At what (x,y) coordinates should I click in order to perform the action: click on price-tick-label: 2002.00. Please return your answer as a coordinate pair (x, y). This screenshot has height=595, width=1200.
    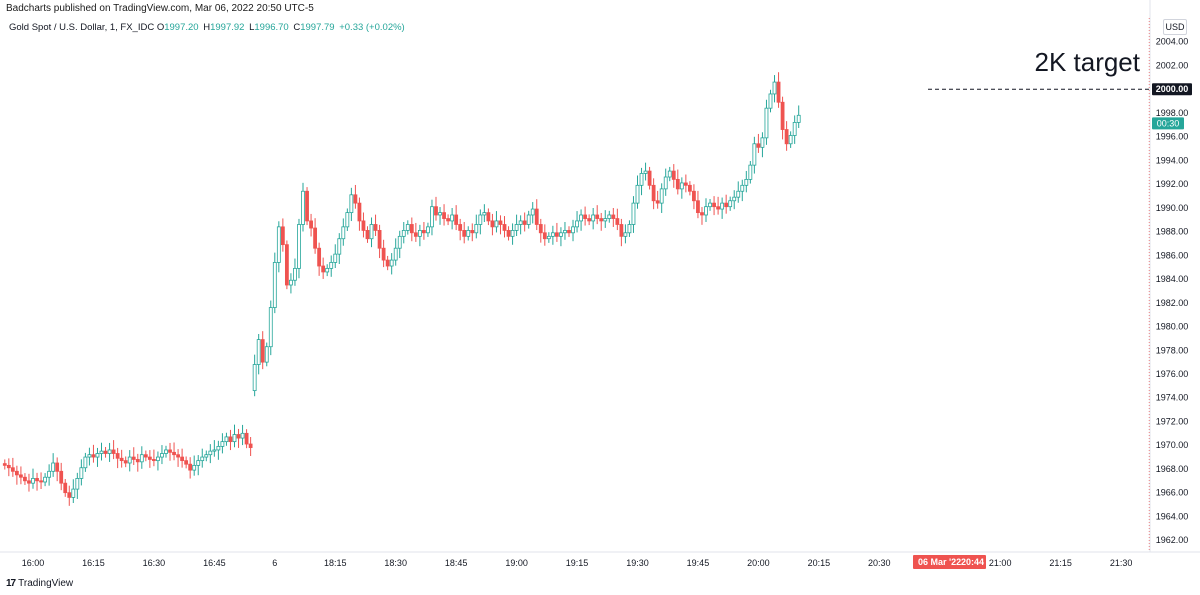
    Looking at the image, I should click on (1172, 65).